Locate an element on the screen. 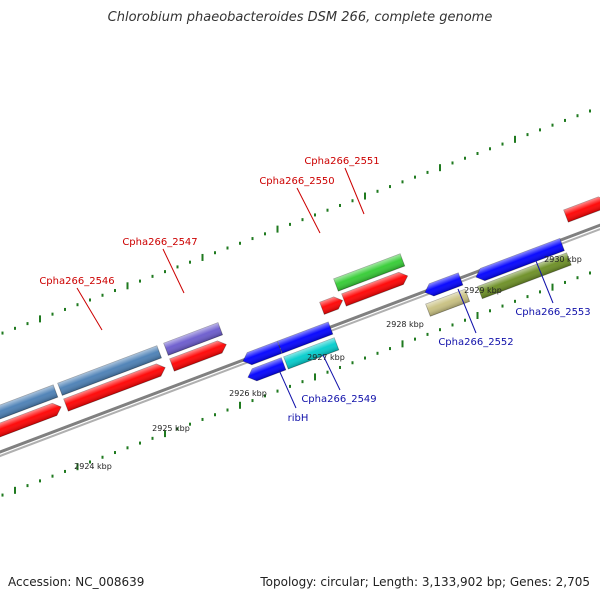 This screenshot has height=600, width=600. feature-cpha266-2553-shade is located at coordinates (524, 275).